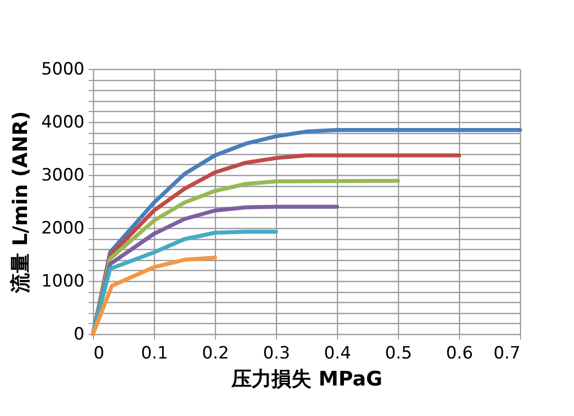 The height and width of the screenshot is (416, 574). What do you see at coordinates (20, 202) in the screenshot?
I see `y-axis-title: 流量 L/min (ANR)` at bounding box center [20, 202].